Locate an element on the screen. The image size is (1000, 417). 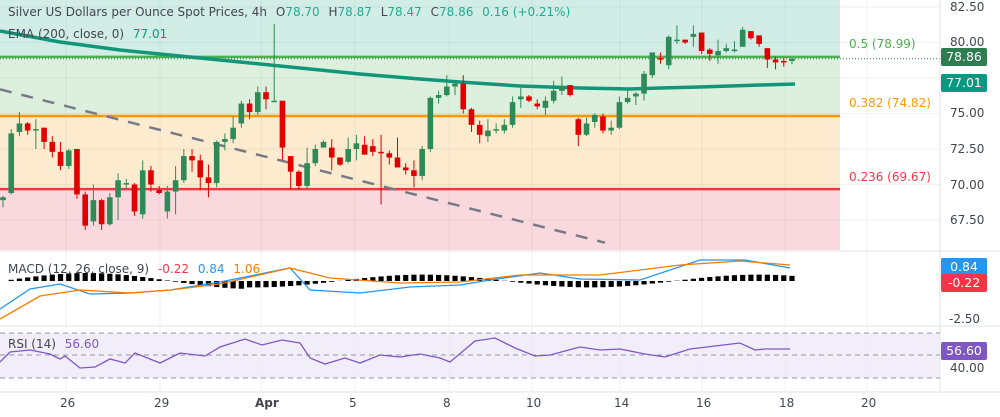
macd-legend: MACD (12, 26, close, 9) -0.22 0.84 1.06 is located at coordinates (136, 269).